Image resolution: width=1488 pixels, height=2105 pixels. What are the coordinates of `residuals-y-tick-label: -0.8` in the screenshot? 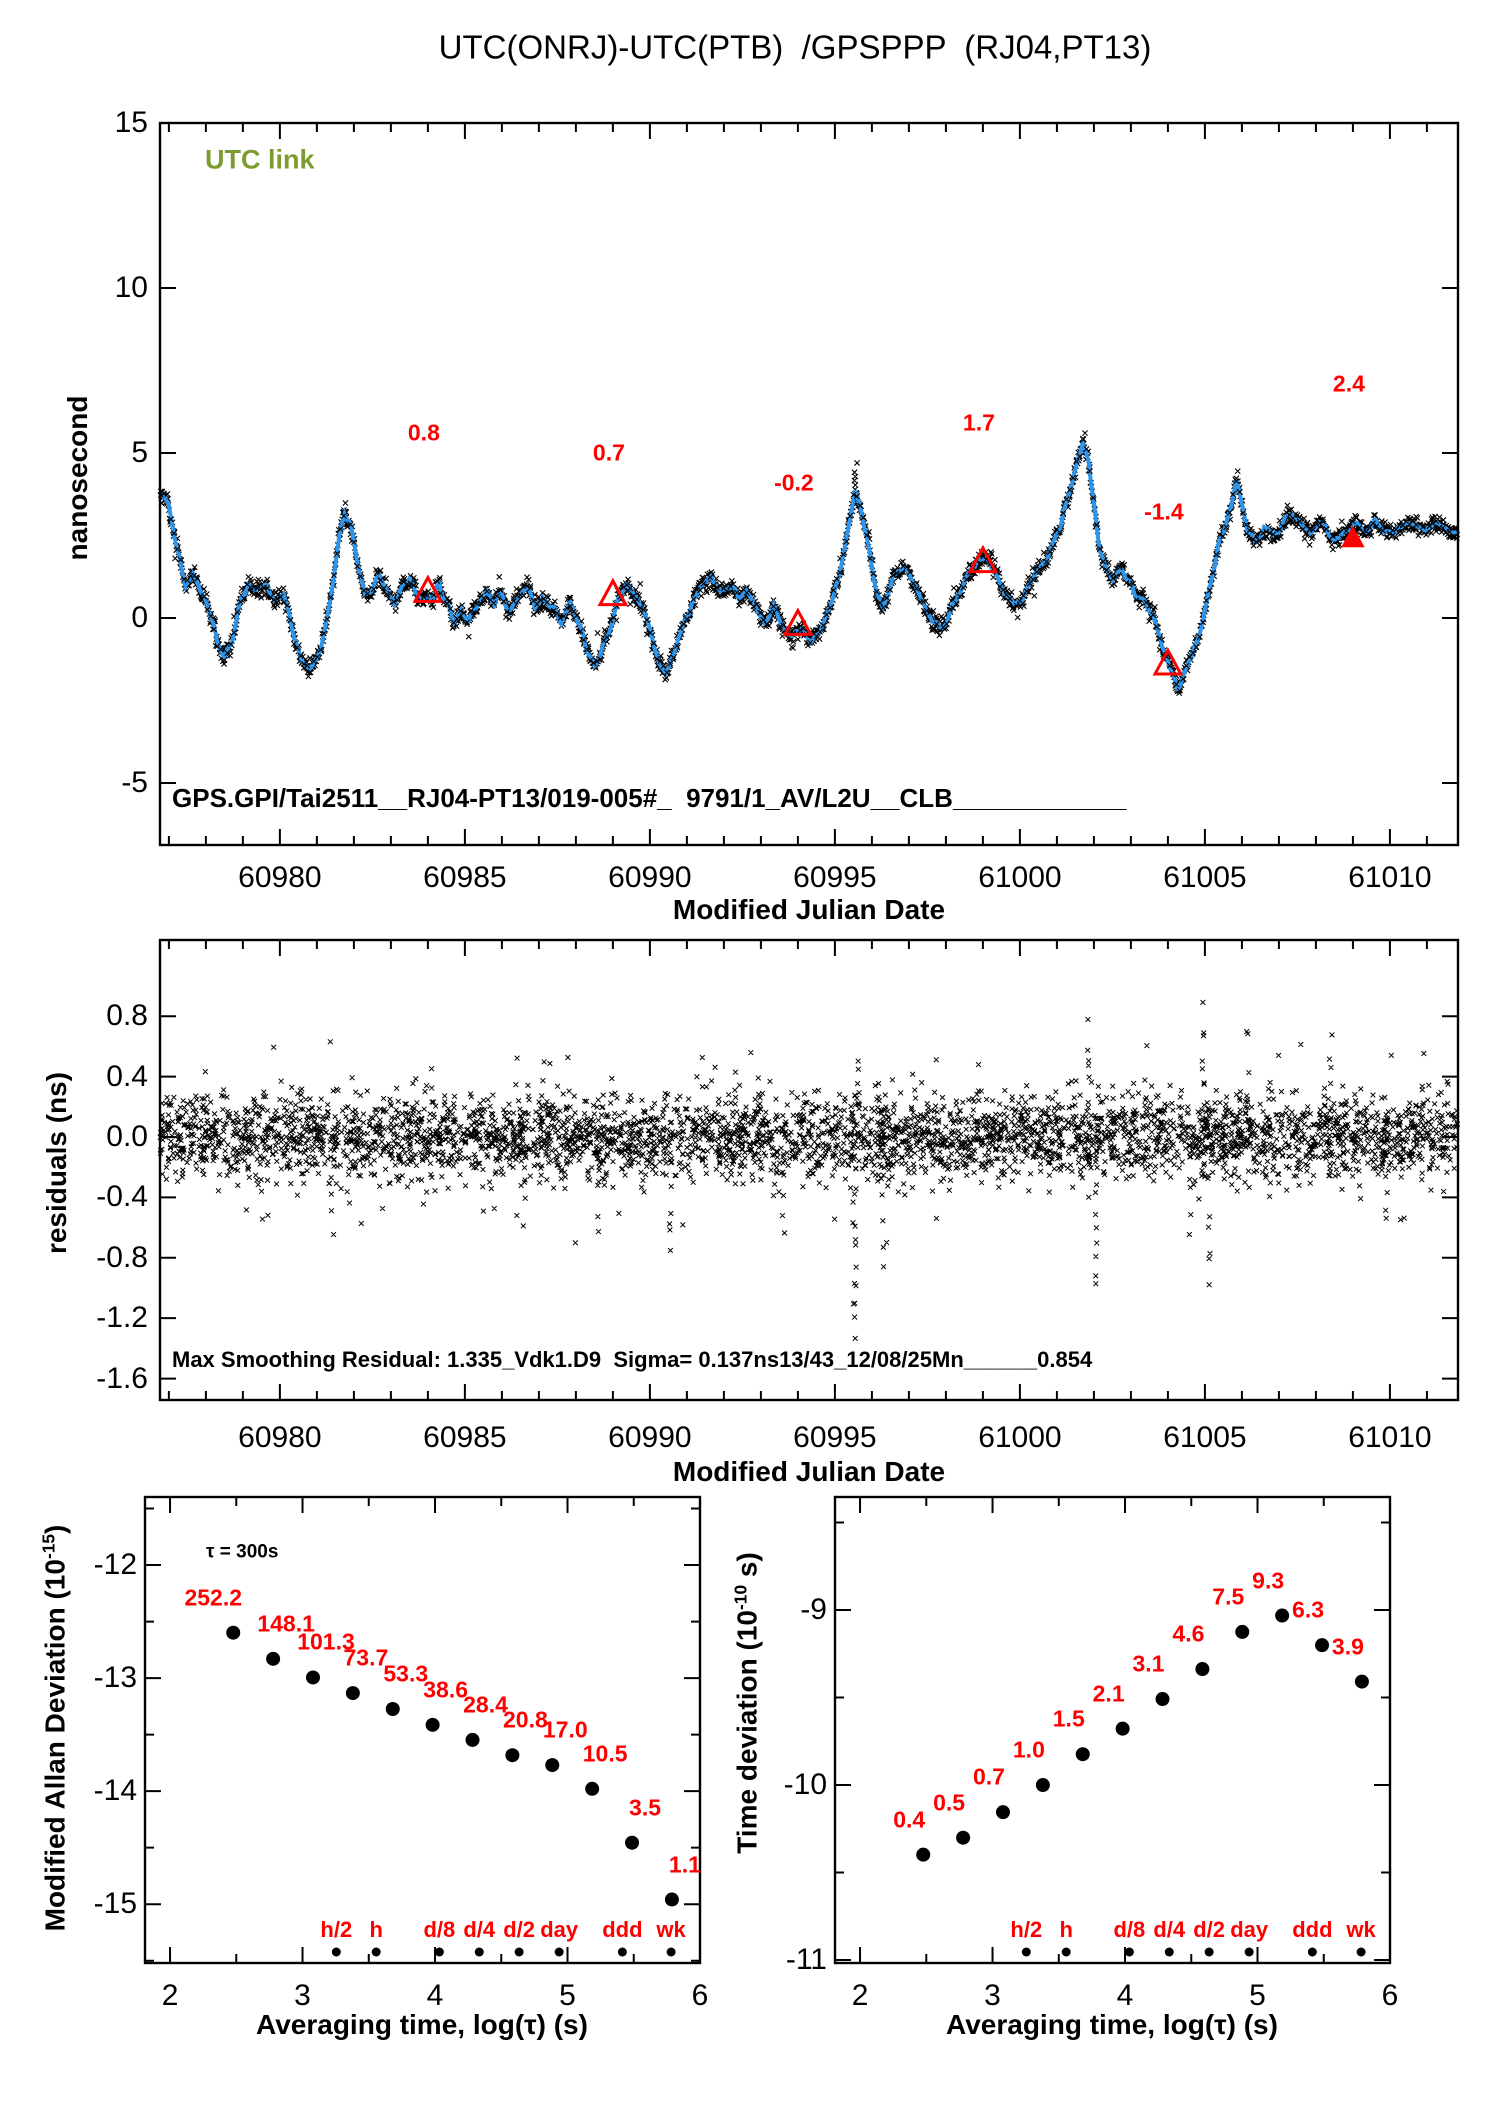 It's located at (122, 1257).